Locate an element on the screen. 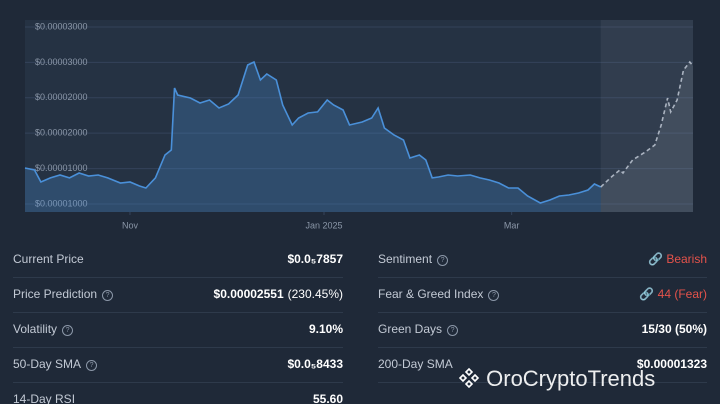 Image resolution: width=720 pixels, height=404 pixels. watermark: OroCryptoTrends is located at coordinates (556, 379).